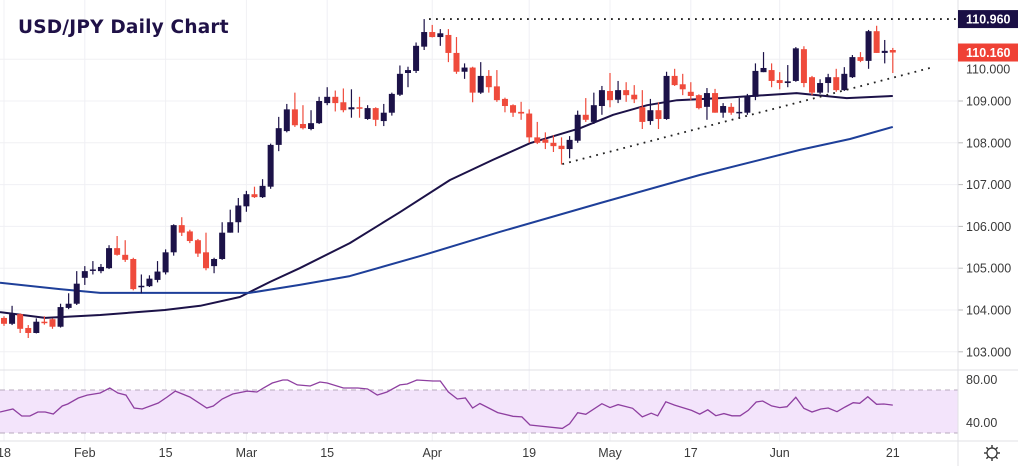 The image size is (1018, 466). What do you see at coordinates (992, 453) in the screenshot?
I see `gear-icon` at bounding box center [992, 453].